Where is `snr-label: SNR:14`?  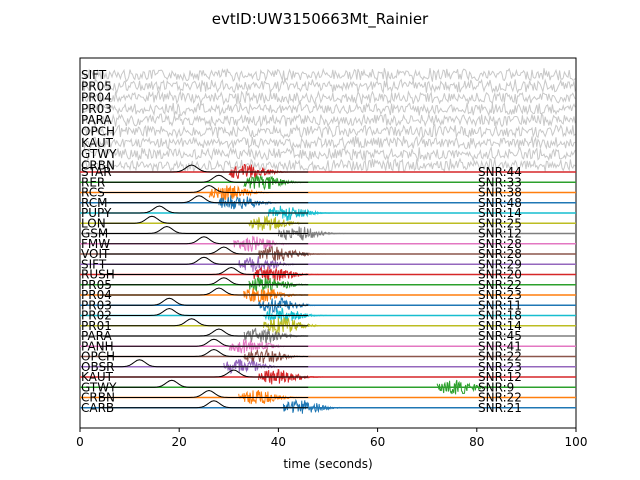
snr-label: SNR:14 is located at coordinates (500, 213).